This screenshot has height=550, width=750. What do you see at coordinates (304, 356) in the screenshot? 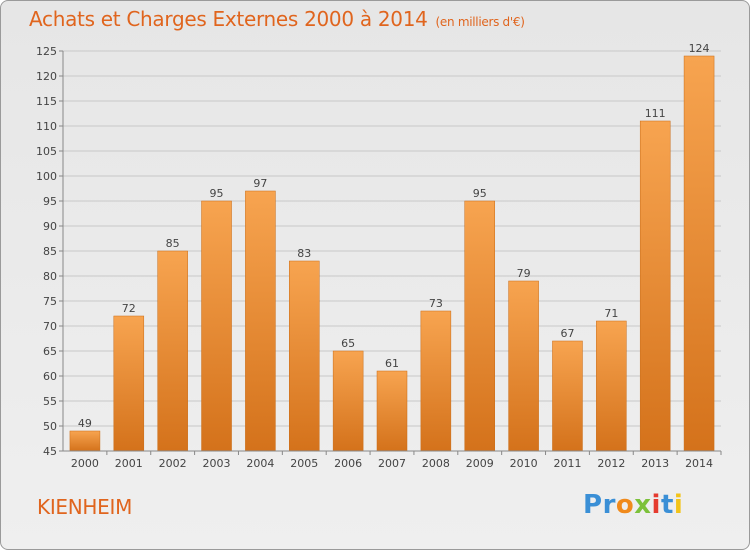
I see `bar-2005` at bounding box center [304, 356].